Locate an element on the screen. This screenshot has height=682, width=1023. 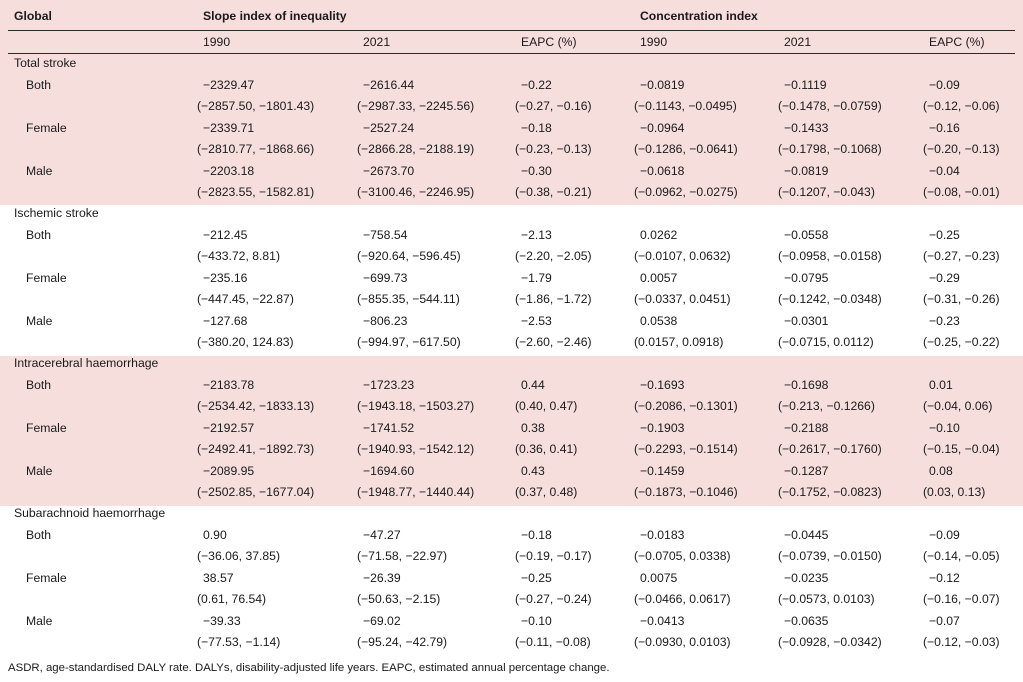
ci-cell: (−0.2293, −0.1514) is located at coordinates (686, 449).